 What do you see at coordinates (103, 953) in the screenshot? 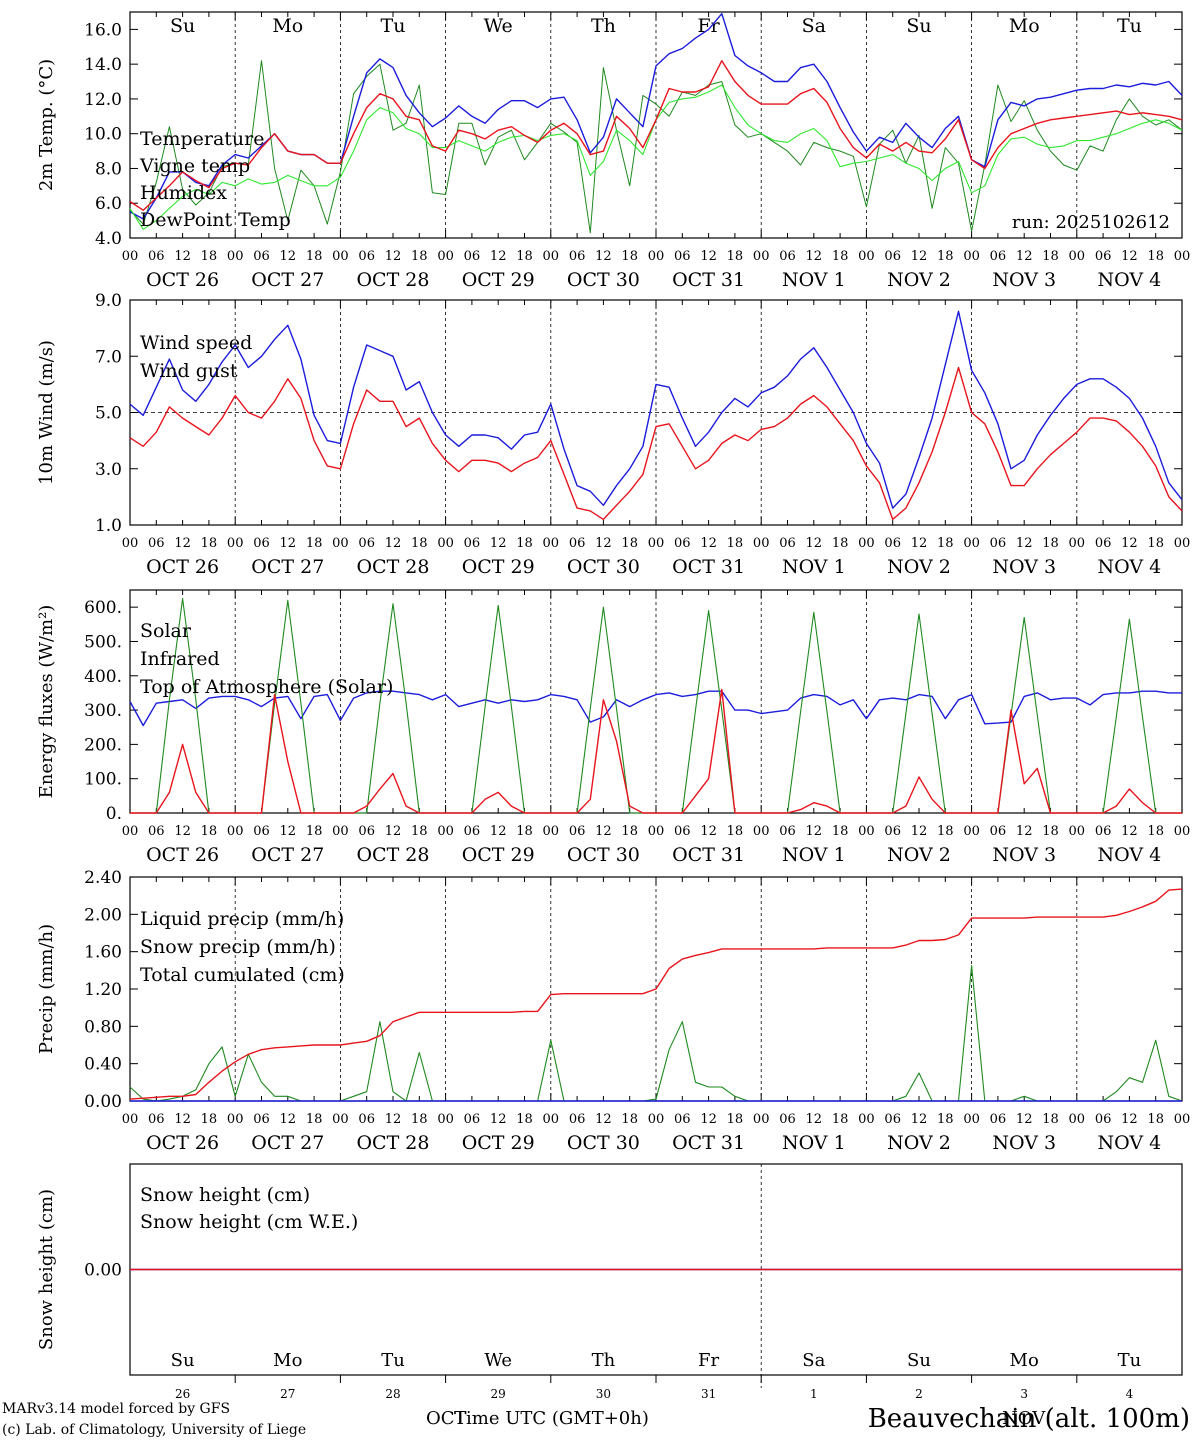
I see `y-tick-label: 1.60` at bounding box center [103, 953].